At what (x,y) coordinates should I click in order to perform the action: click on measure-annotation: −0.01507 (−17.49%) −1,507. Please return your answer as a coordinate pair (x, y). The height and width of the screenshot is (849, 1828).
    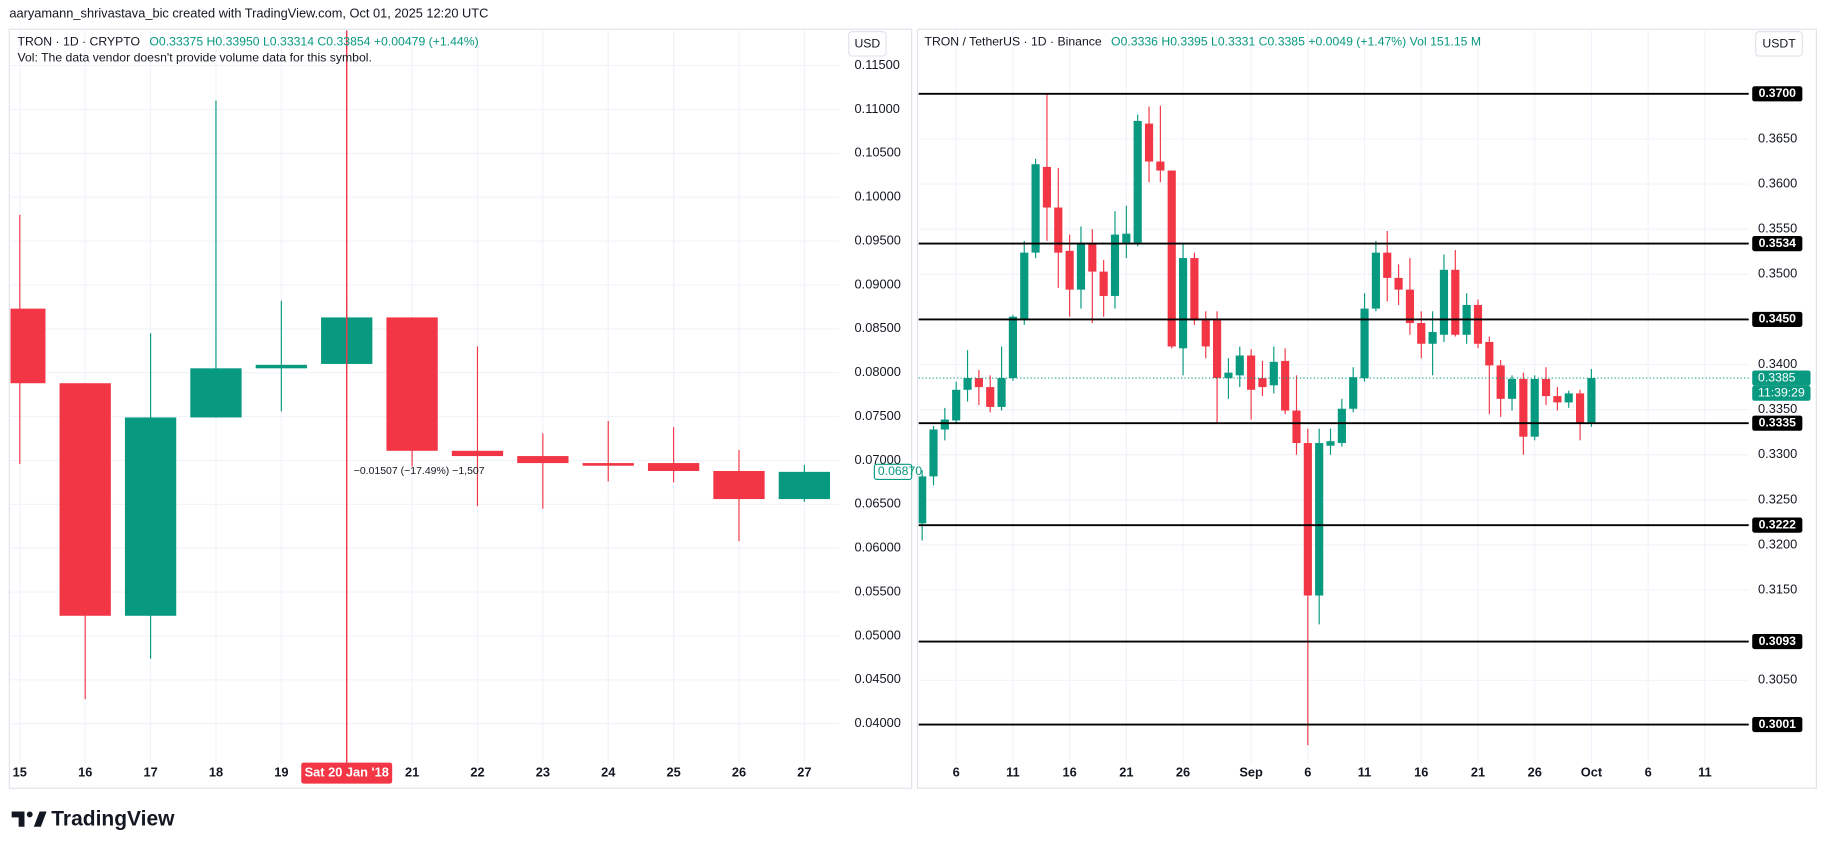
    Looking at the image, I should click on (419, 471).